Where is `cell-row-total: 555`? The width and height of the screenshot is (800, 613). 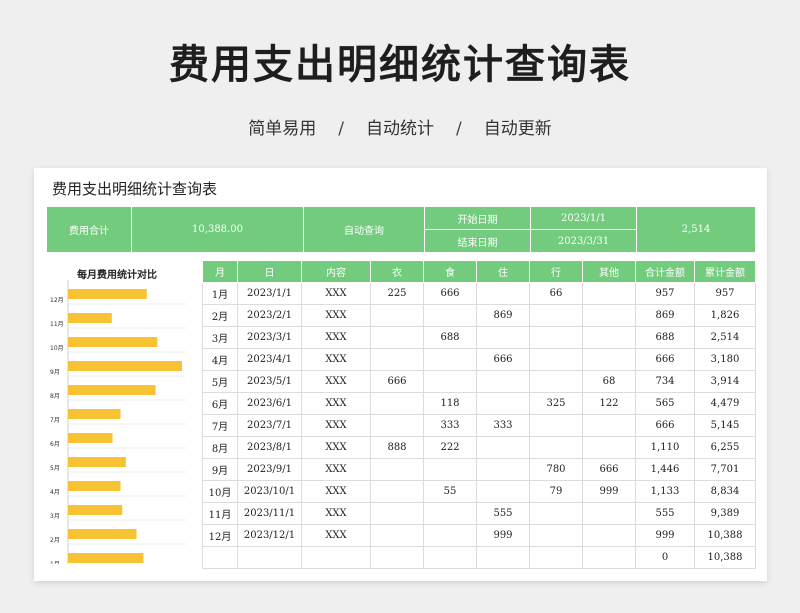 cell-row-total: 555 is located at coordinates (665, 513).